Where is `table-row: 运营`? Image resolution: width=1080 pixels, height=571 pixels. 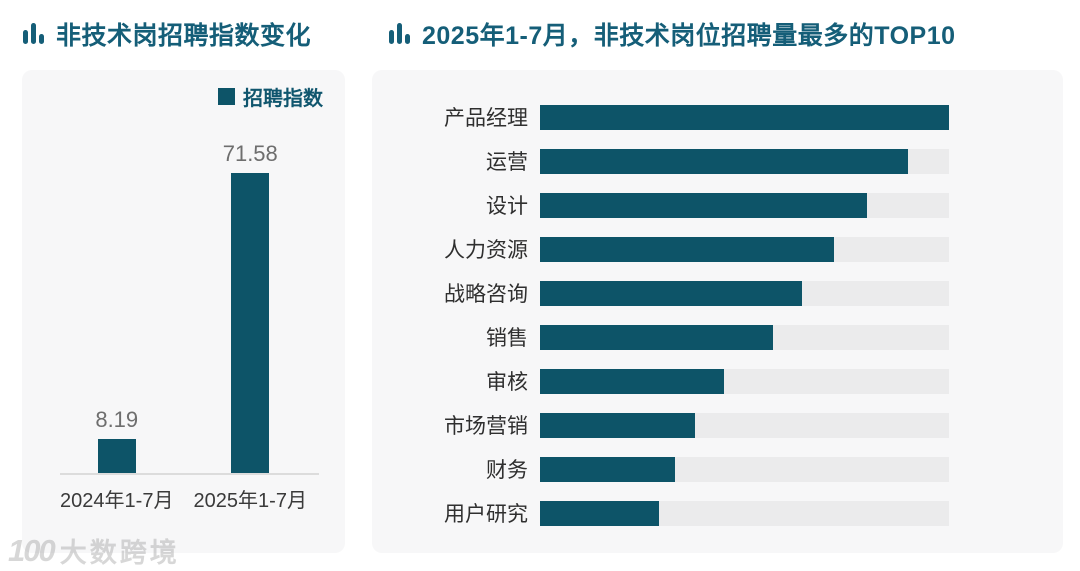 table-row: 运营 is located at coordinates (717, 161).